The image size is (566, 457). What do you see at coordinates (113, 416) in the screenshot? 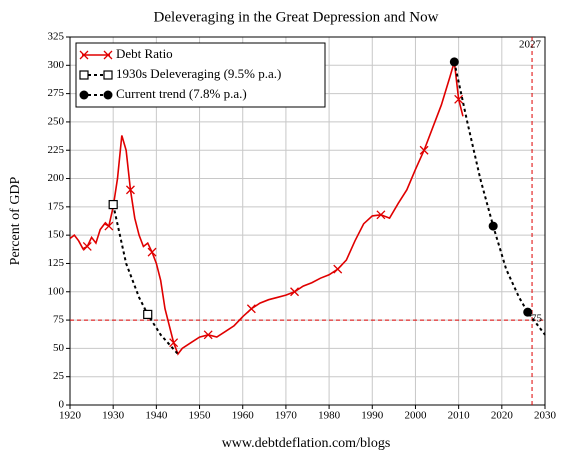
I see `x-tick-label: 1930` at bounding box center [113, 416].